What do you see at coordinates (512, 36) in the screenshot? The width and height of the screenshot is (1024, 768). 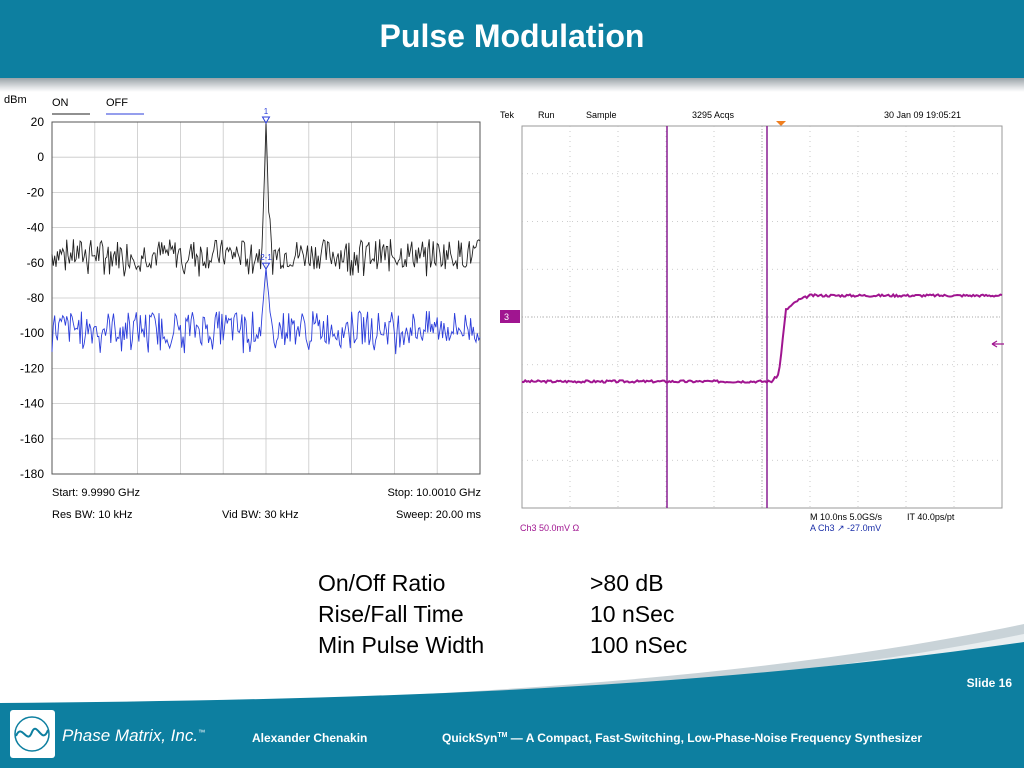 I see `slide-title: Pulse Modulation` at bounding box center [512, 36].